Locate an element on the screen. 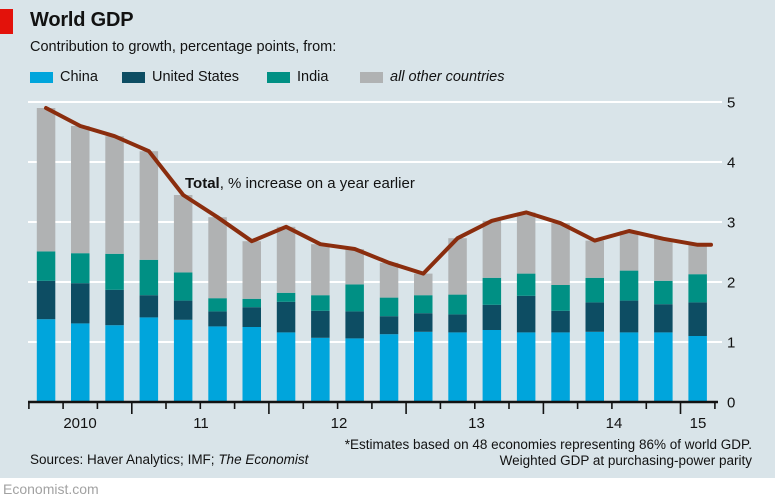 The width and height of the screenshot is (775, 502). legend-item-india: India is located at coordinates (297, 77).